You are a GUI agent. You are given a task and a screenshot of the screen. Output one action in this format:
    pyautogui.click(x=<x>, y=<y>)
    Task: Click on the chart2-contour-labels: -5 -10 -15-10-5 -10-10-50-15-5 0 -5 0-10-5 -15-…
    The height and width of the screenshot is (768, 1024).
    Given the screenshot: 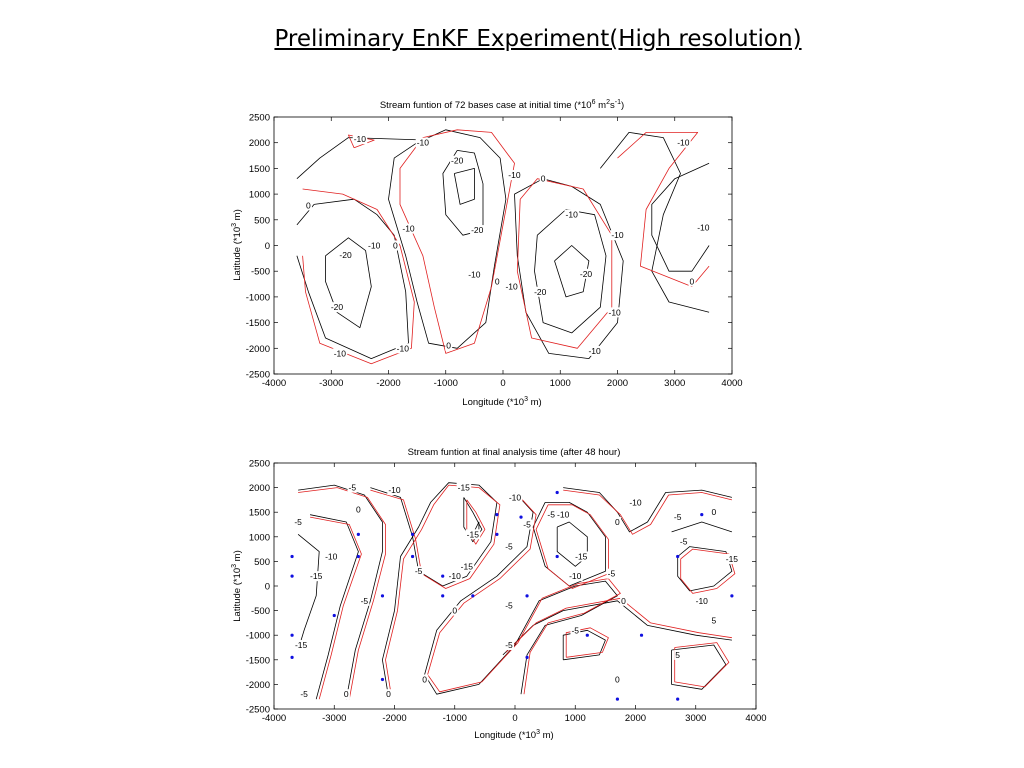 What is the action you would take?
    pyautogui.click(x=516, y=591)
    